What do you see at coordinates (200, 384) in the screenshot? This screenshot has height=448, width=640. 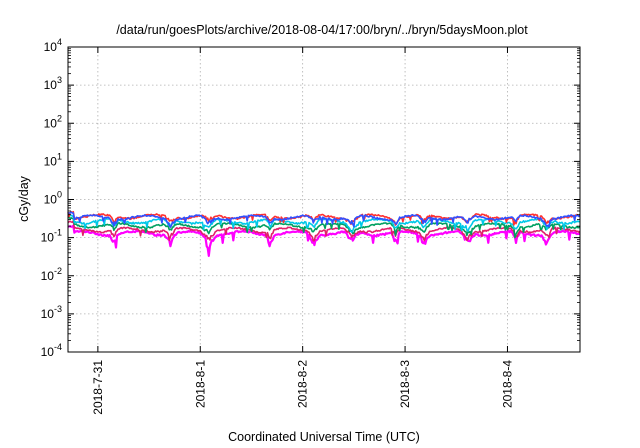 I see `x-tick-label: 2018-8-1` at bounding box center [200, 384].